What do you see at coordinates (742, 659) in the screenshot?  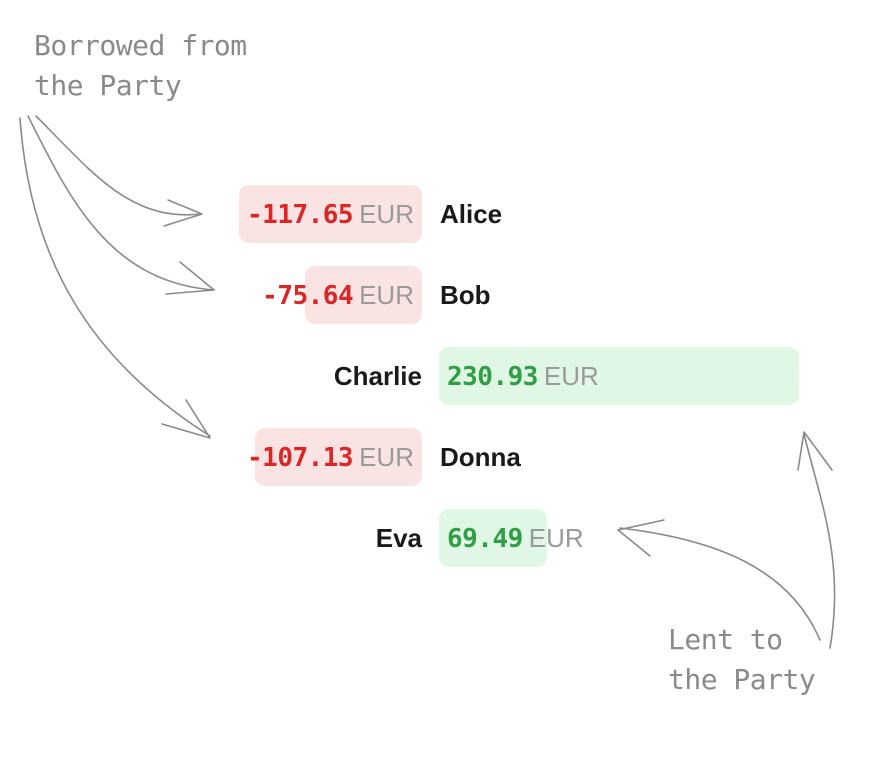 I see `lent-annotation: Lent to the Party` at bounding box center [742, 659].